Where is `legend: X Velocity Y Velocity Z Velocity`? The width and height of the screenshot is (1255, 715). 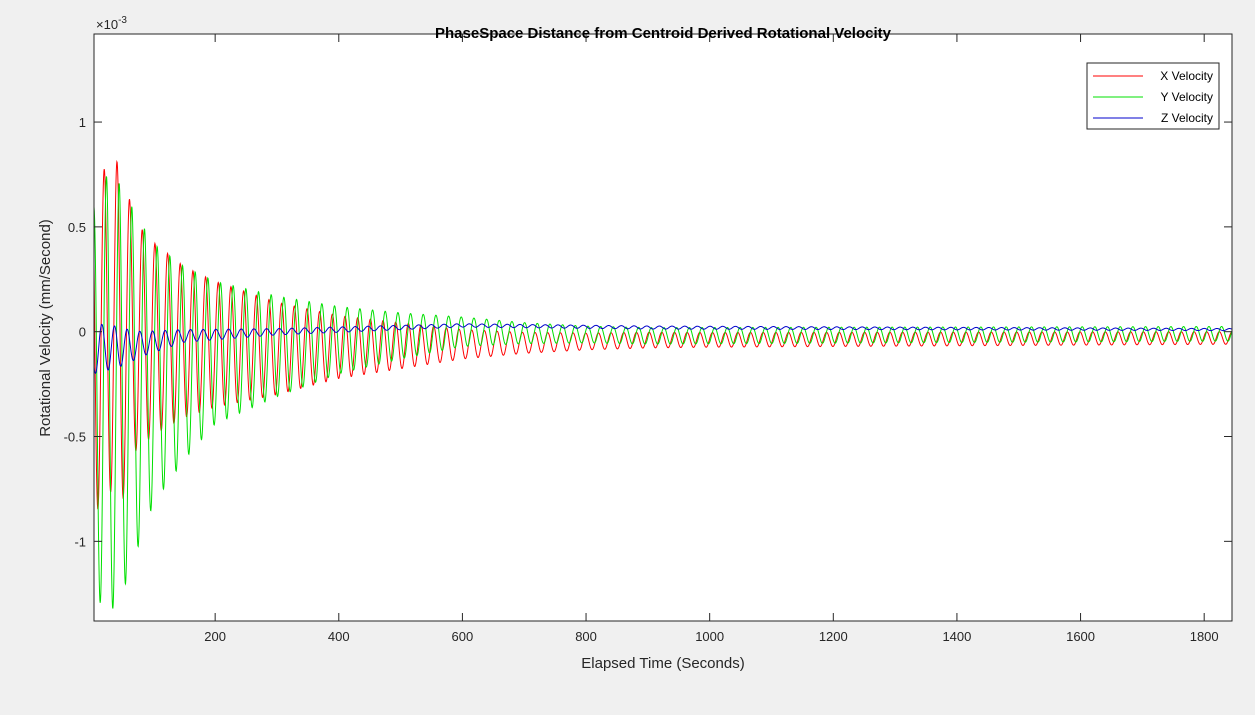 legend: X Velocity Y Velocity Z Velocity is located at coordinates (1153, 96).